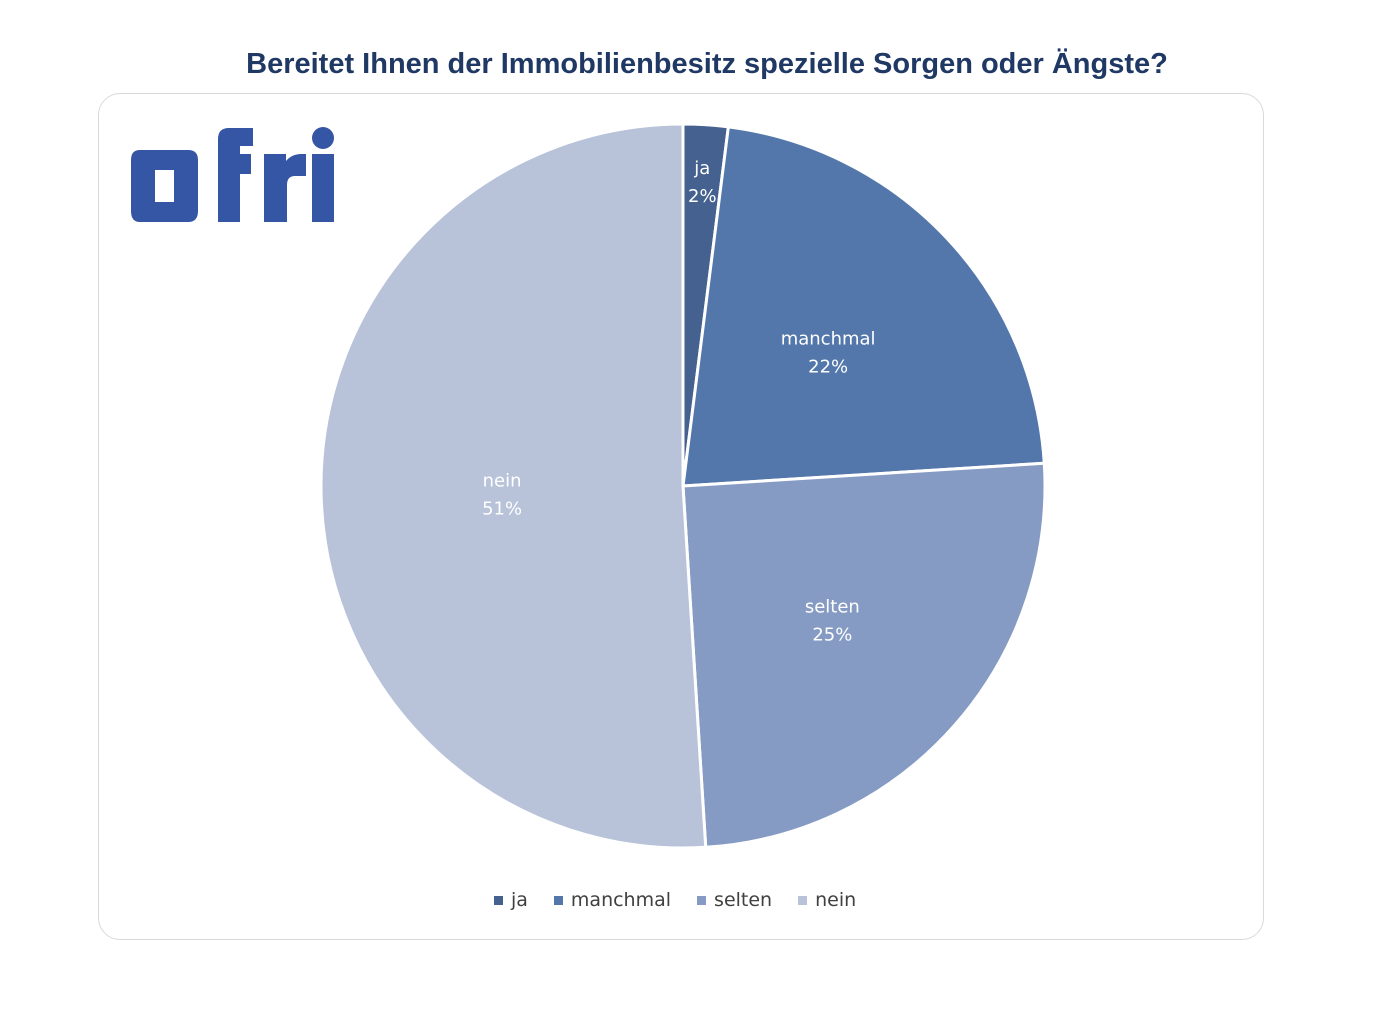 This screenshot has height=1016, width=1380. What do you see at coordinates (828, 367) in the screenshot?
I see `data-label-value-manchmal: 22%` at bounding box center [828, 367].